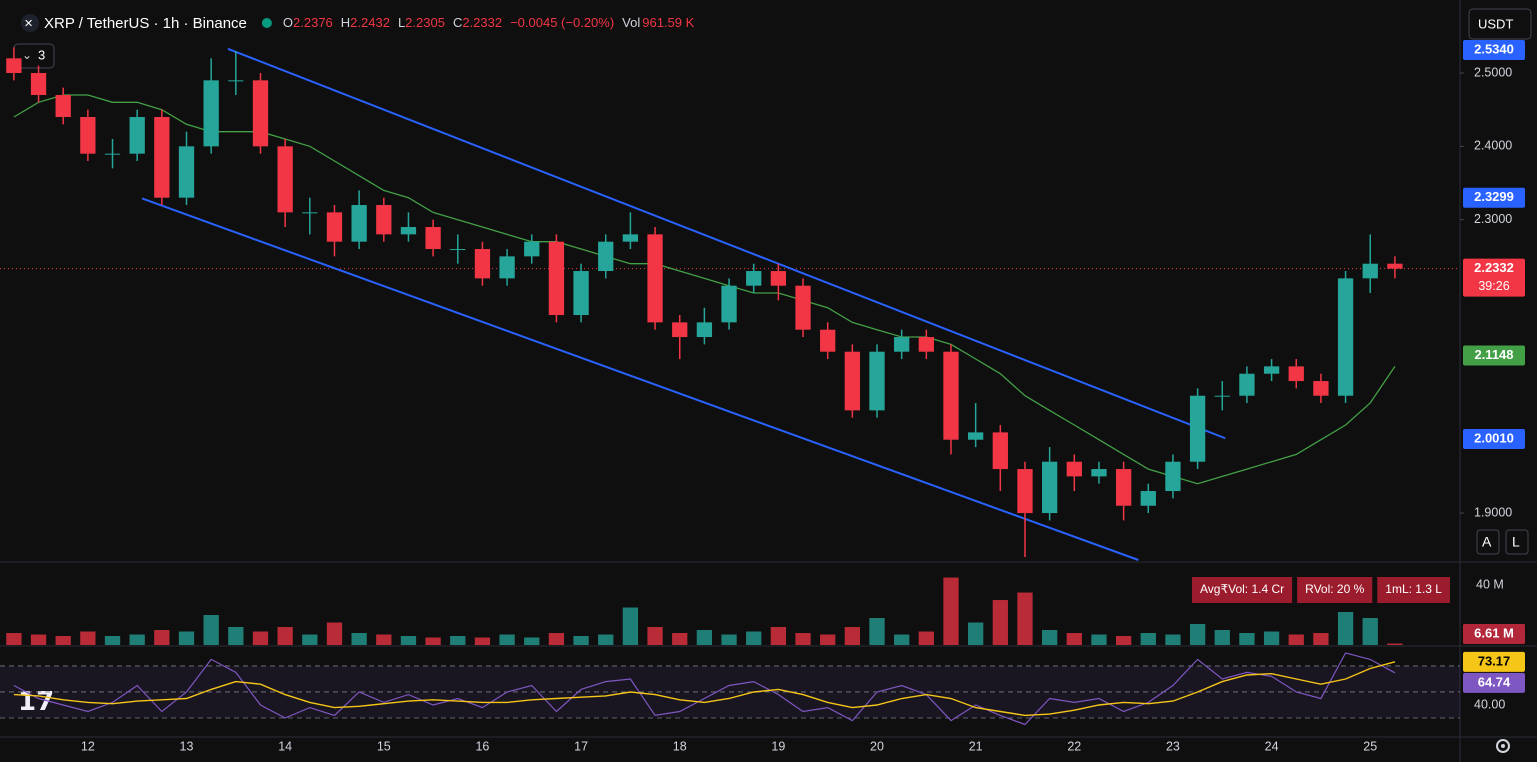 The width and height of the screenshot is (1537, 762). What do you see at coordinates (1493, 286) in the screenshot?
I see `price-badge-timer: 39:26` at bounding box center [1493, 286].